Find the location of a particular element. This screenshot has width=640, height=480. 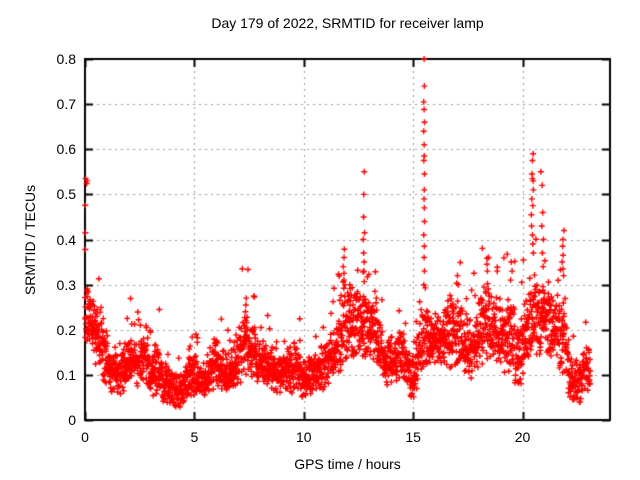

y-tick-label: 0.5 is located at coordinates (66, 194).